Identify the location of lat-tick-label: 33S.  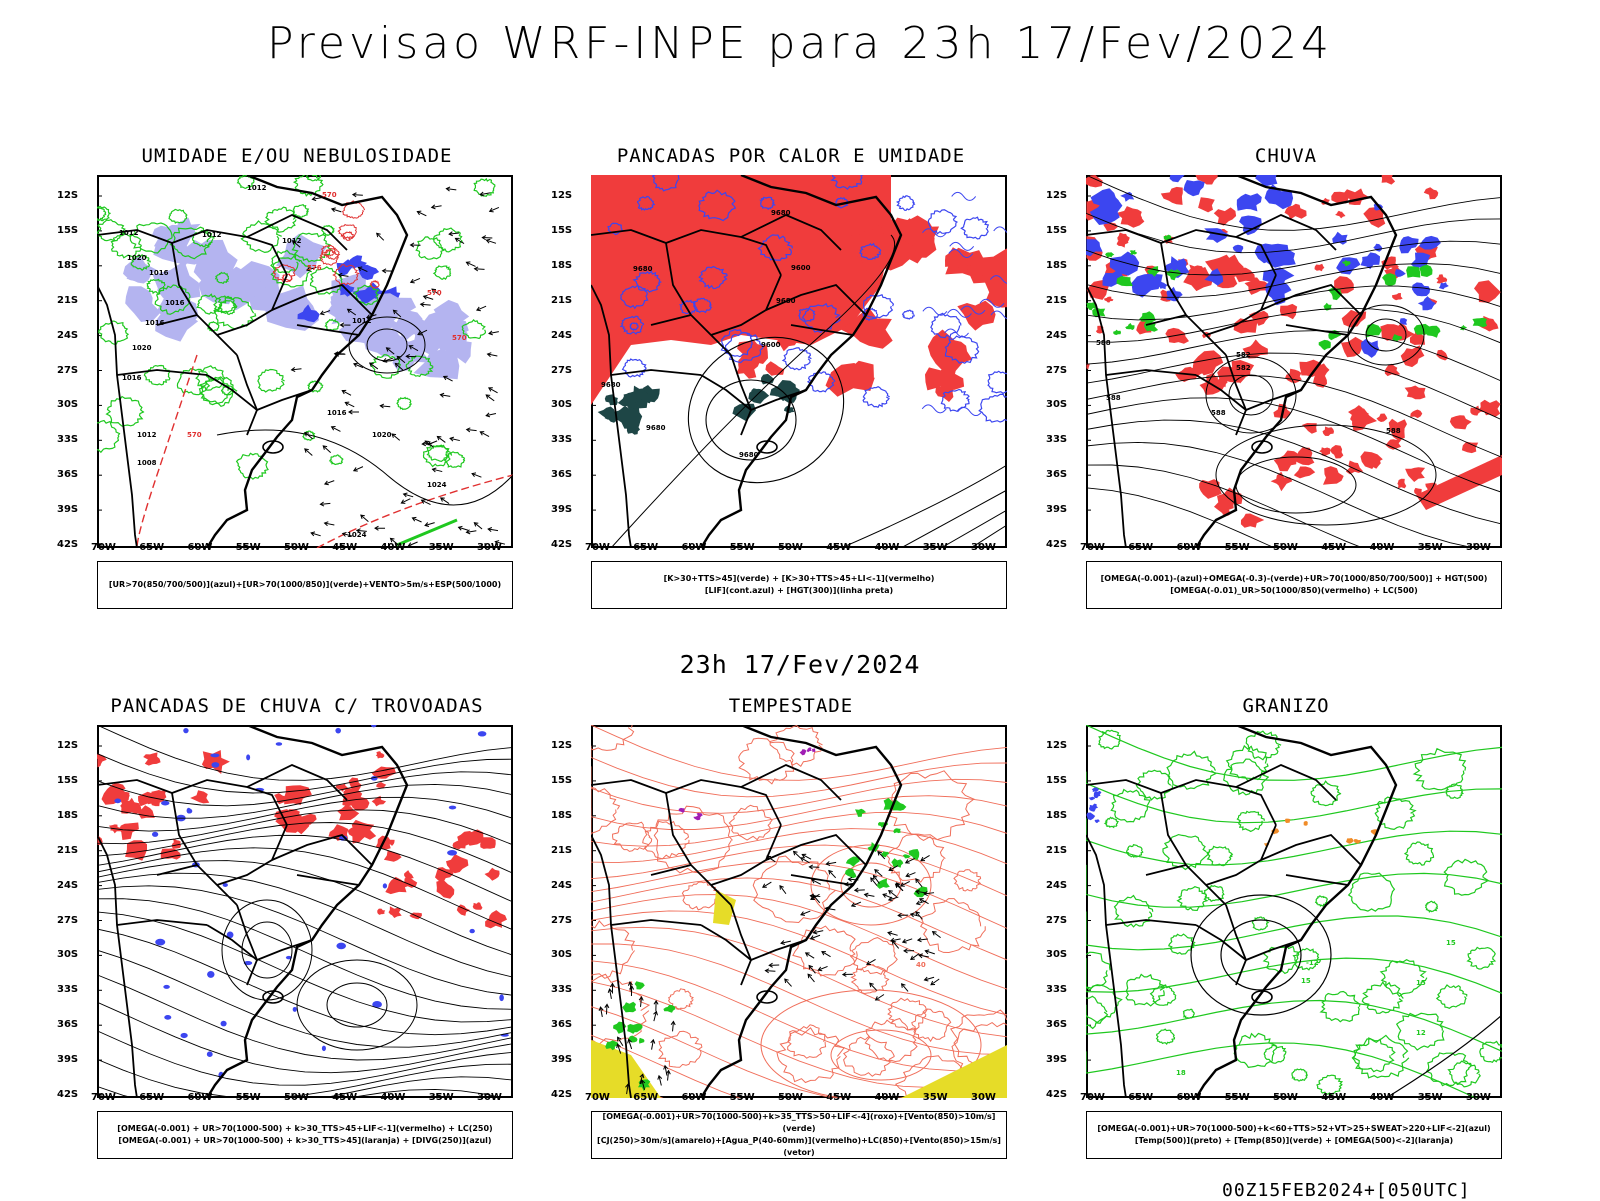
(561, 439).